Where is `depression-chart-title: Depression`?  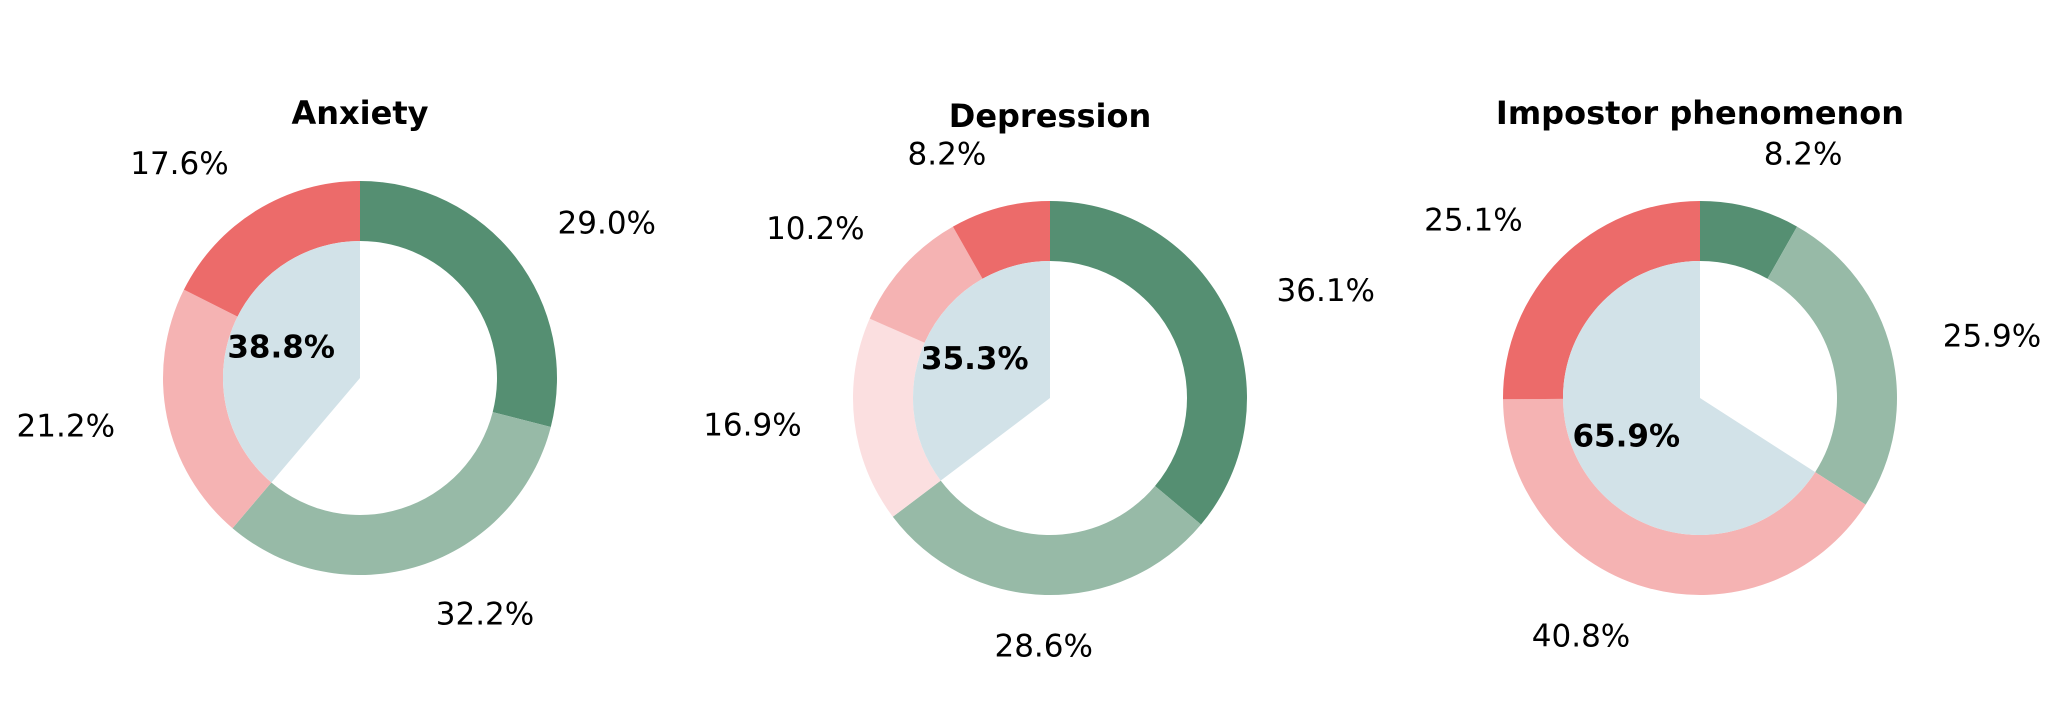
depression-chart-title: Depression is located at coordinates (1050, 116).